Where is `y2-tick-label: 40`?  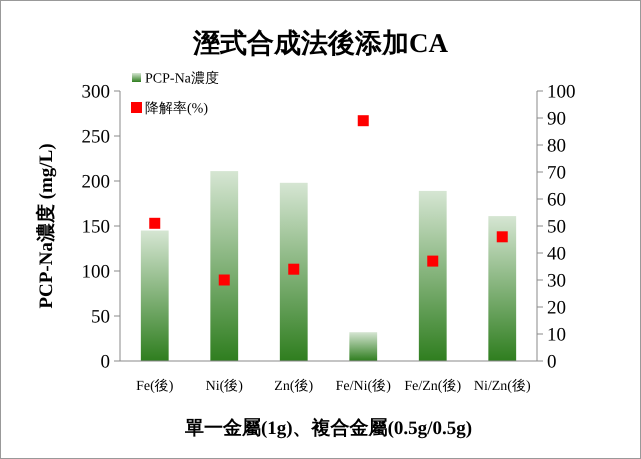 y2-tick-label: 40 is located at coordinates (556, 254).